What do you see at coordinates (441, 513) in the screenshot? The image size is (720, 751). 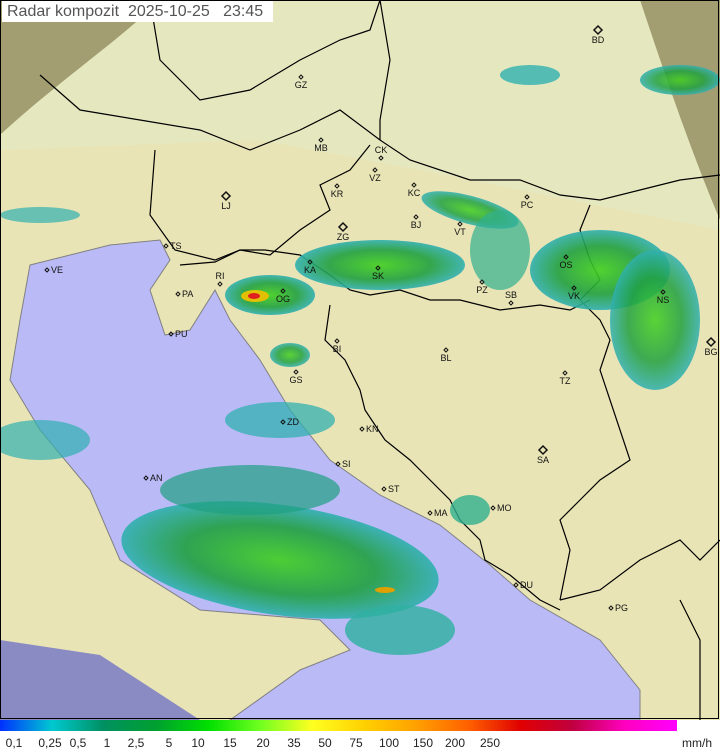 I see `city-label: MA` at bounding box center [441, 513].